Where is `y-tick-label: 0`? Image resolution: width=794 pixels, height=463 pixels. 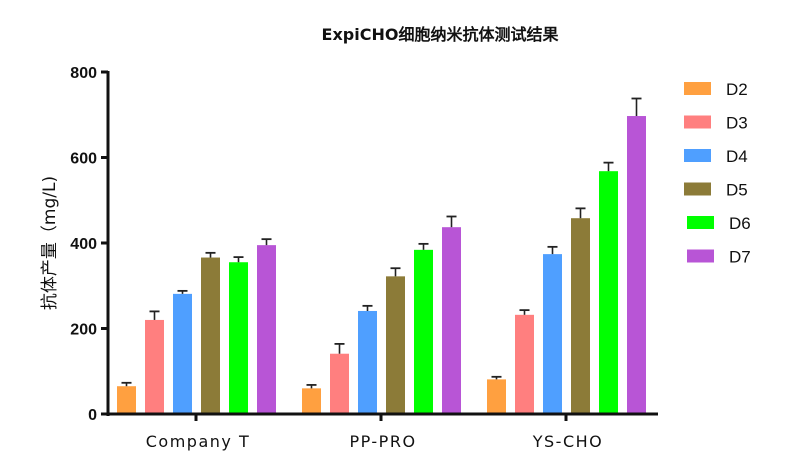 y-tick-label: 0 is located at coordinates (92, 415).